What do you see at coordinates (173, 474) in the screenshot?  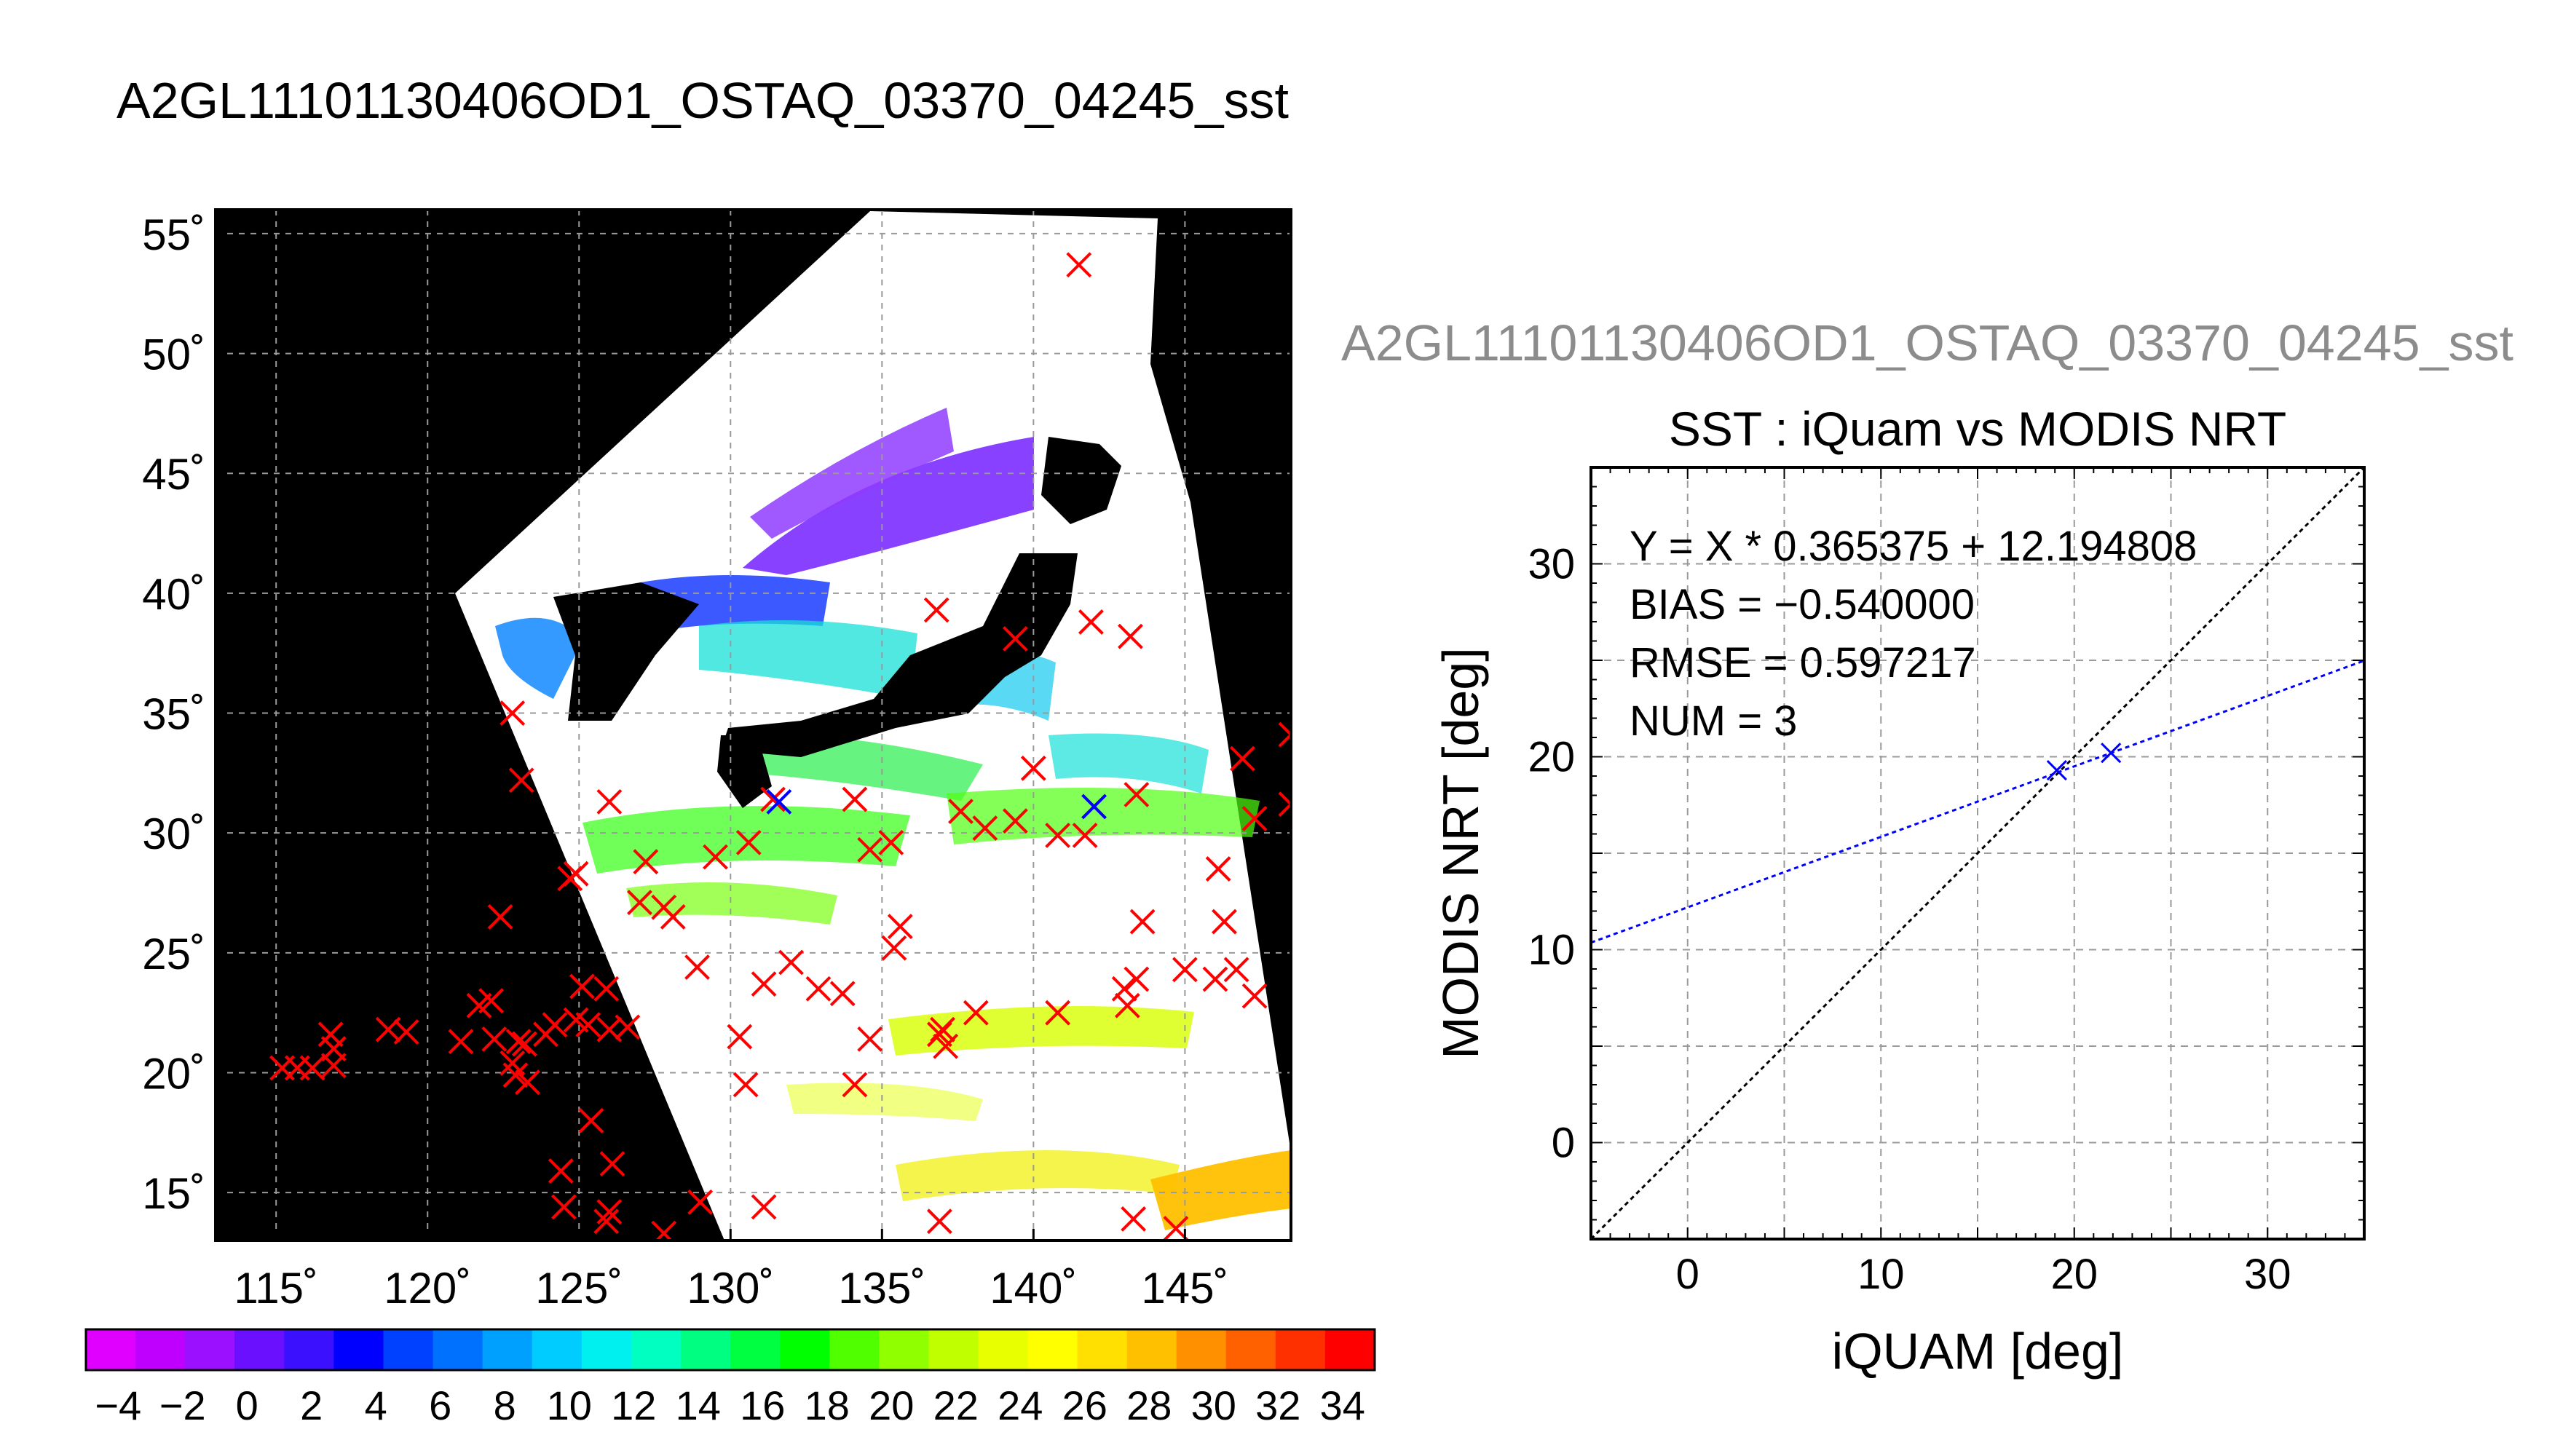 I see `map-y-tick-label: 45˚` at bounding box center [173, 474].